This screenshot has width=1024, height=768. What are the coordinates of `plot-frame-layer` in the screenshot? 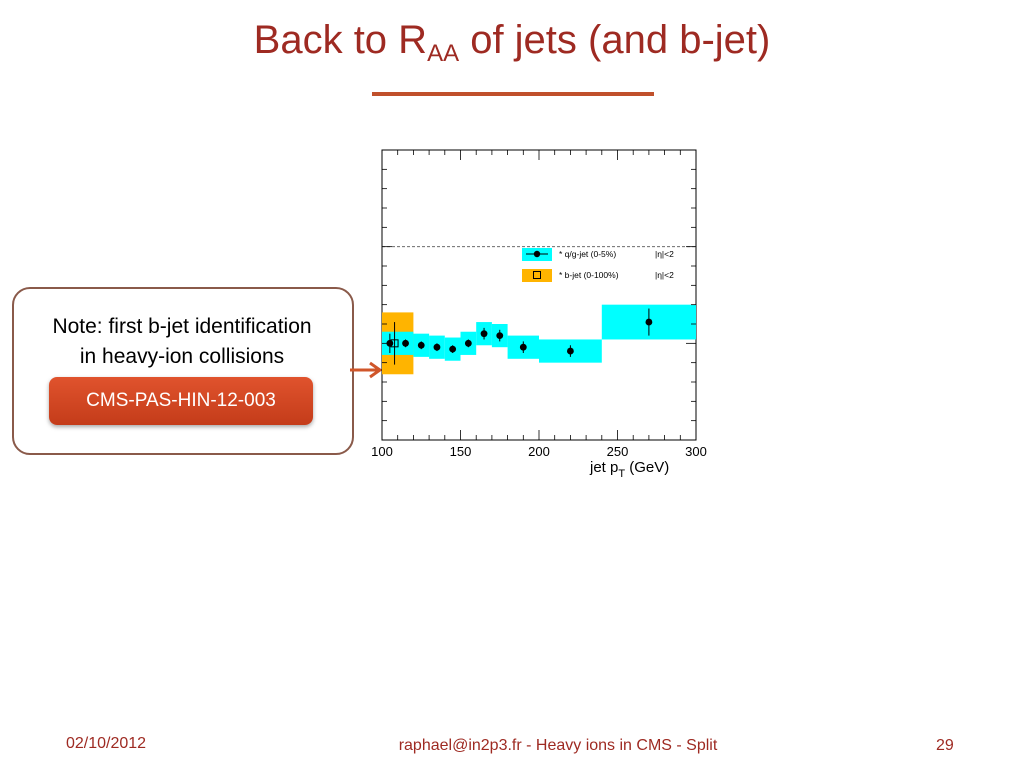 It's located at (539, 295).